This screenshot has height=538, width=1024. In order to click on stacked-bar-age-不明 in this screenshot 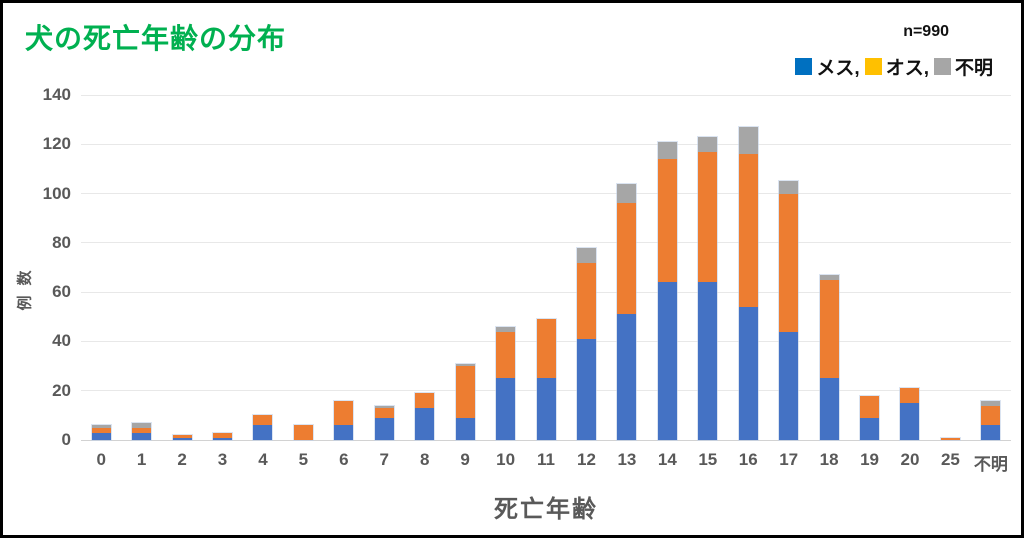, I will do `click(991, 420)`.